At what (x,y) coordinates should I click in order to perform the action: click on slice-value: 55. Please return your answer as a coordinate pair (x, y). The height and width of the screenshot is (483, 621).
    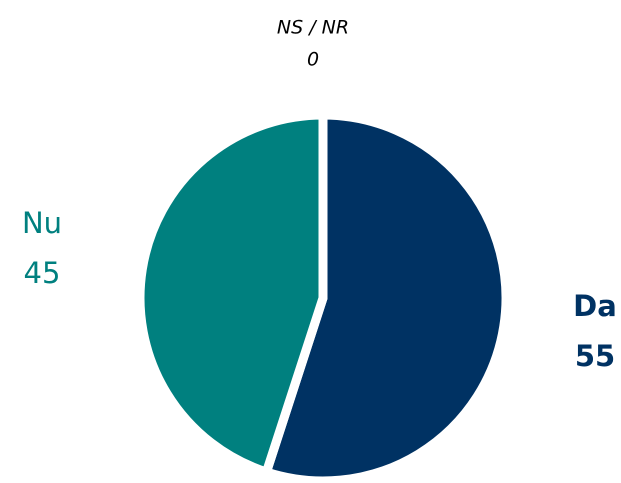
    Looking at the image, I should click on (595, 356).